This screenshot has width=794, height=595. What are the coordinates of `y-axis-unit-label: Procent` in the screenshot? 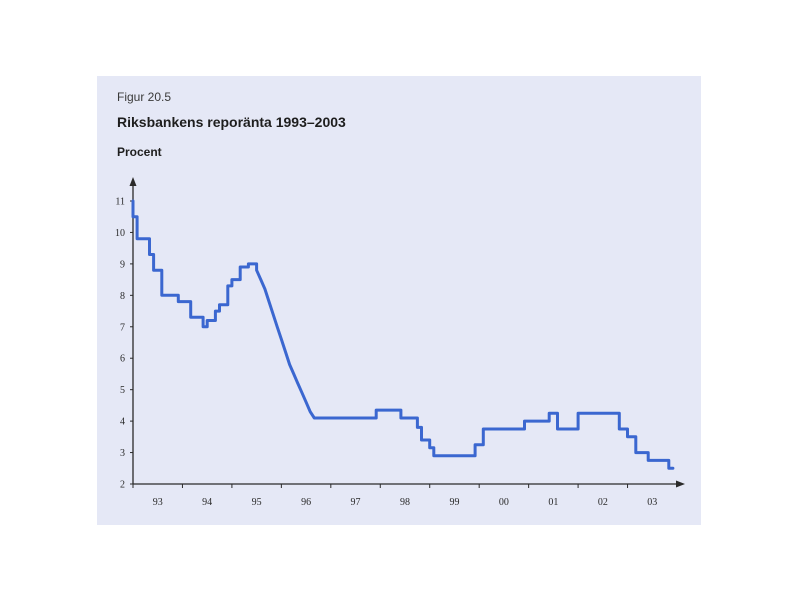 It's located at (139, 152).